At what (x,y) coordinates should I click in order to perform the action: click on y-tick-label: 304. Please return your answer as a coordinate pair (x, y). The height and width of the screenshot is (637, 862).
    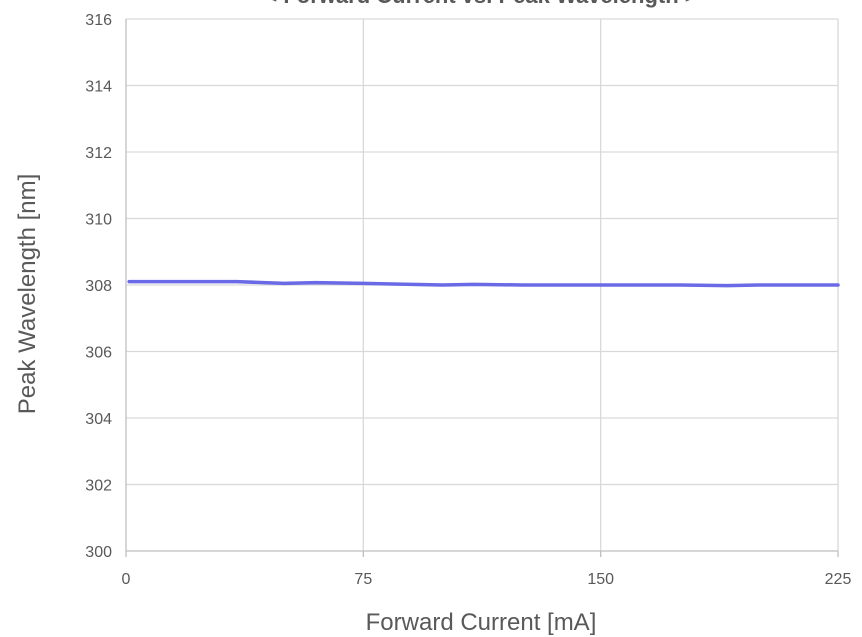
    Looking at the image, I should click on (98, 419).